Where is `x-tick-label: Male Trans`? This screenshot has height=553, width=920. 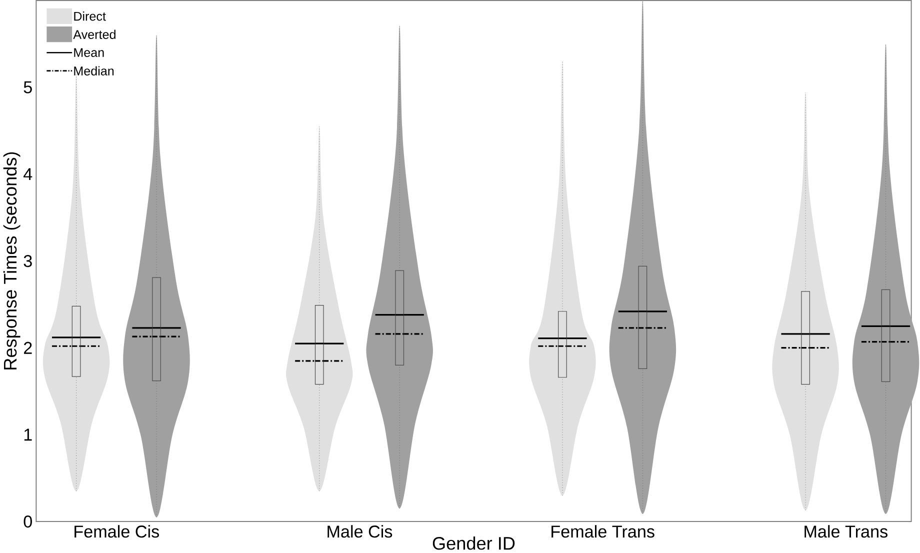 x-tick-label: Male Trans is located at coordinates (846, 531).